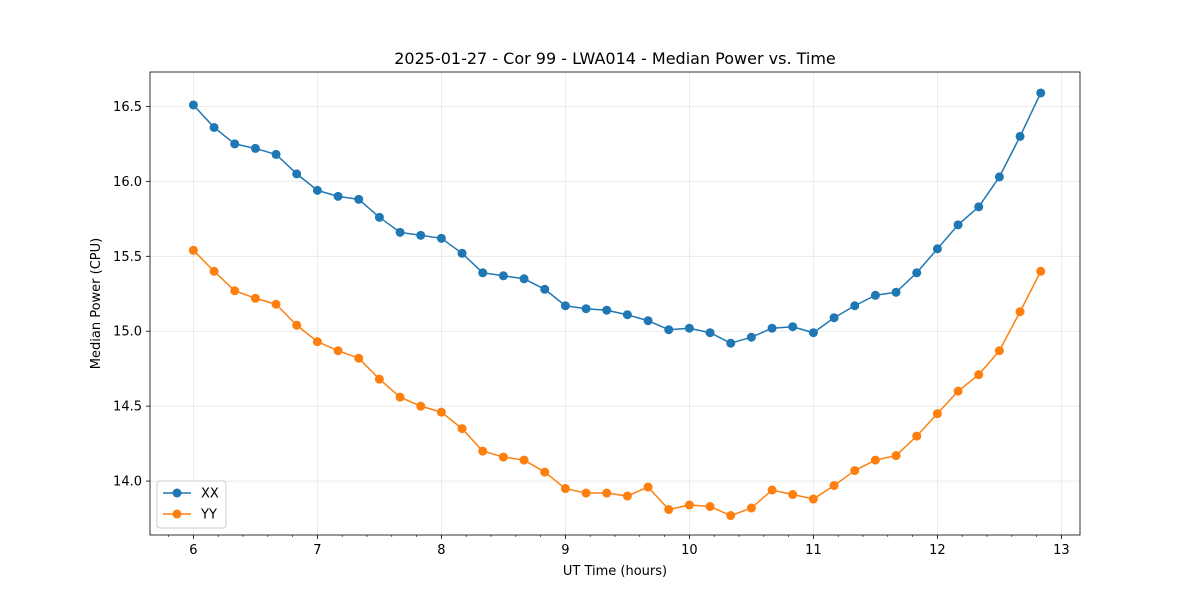  What do you see at coordinates (210, 494) in the screenshot?
I see `legend-label-xx: XX` at bounding box center [210, 494].